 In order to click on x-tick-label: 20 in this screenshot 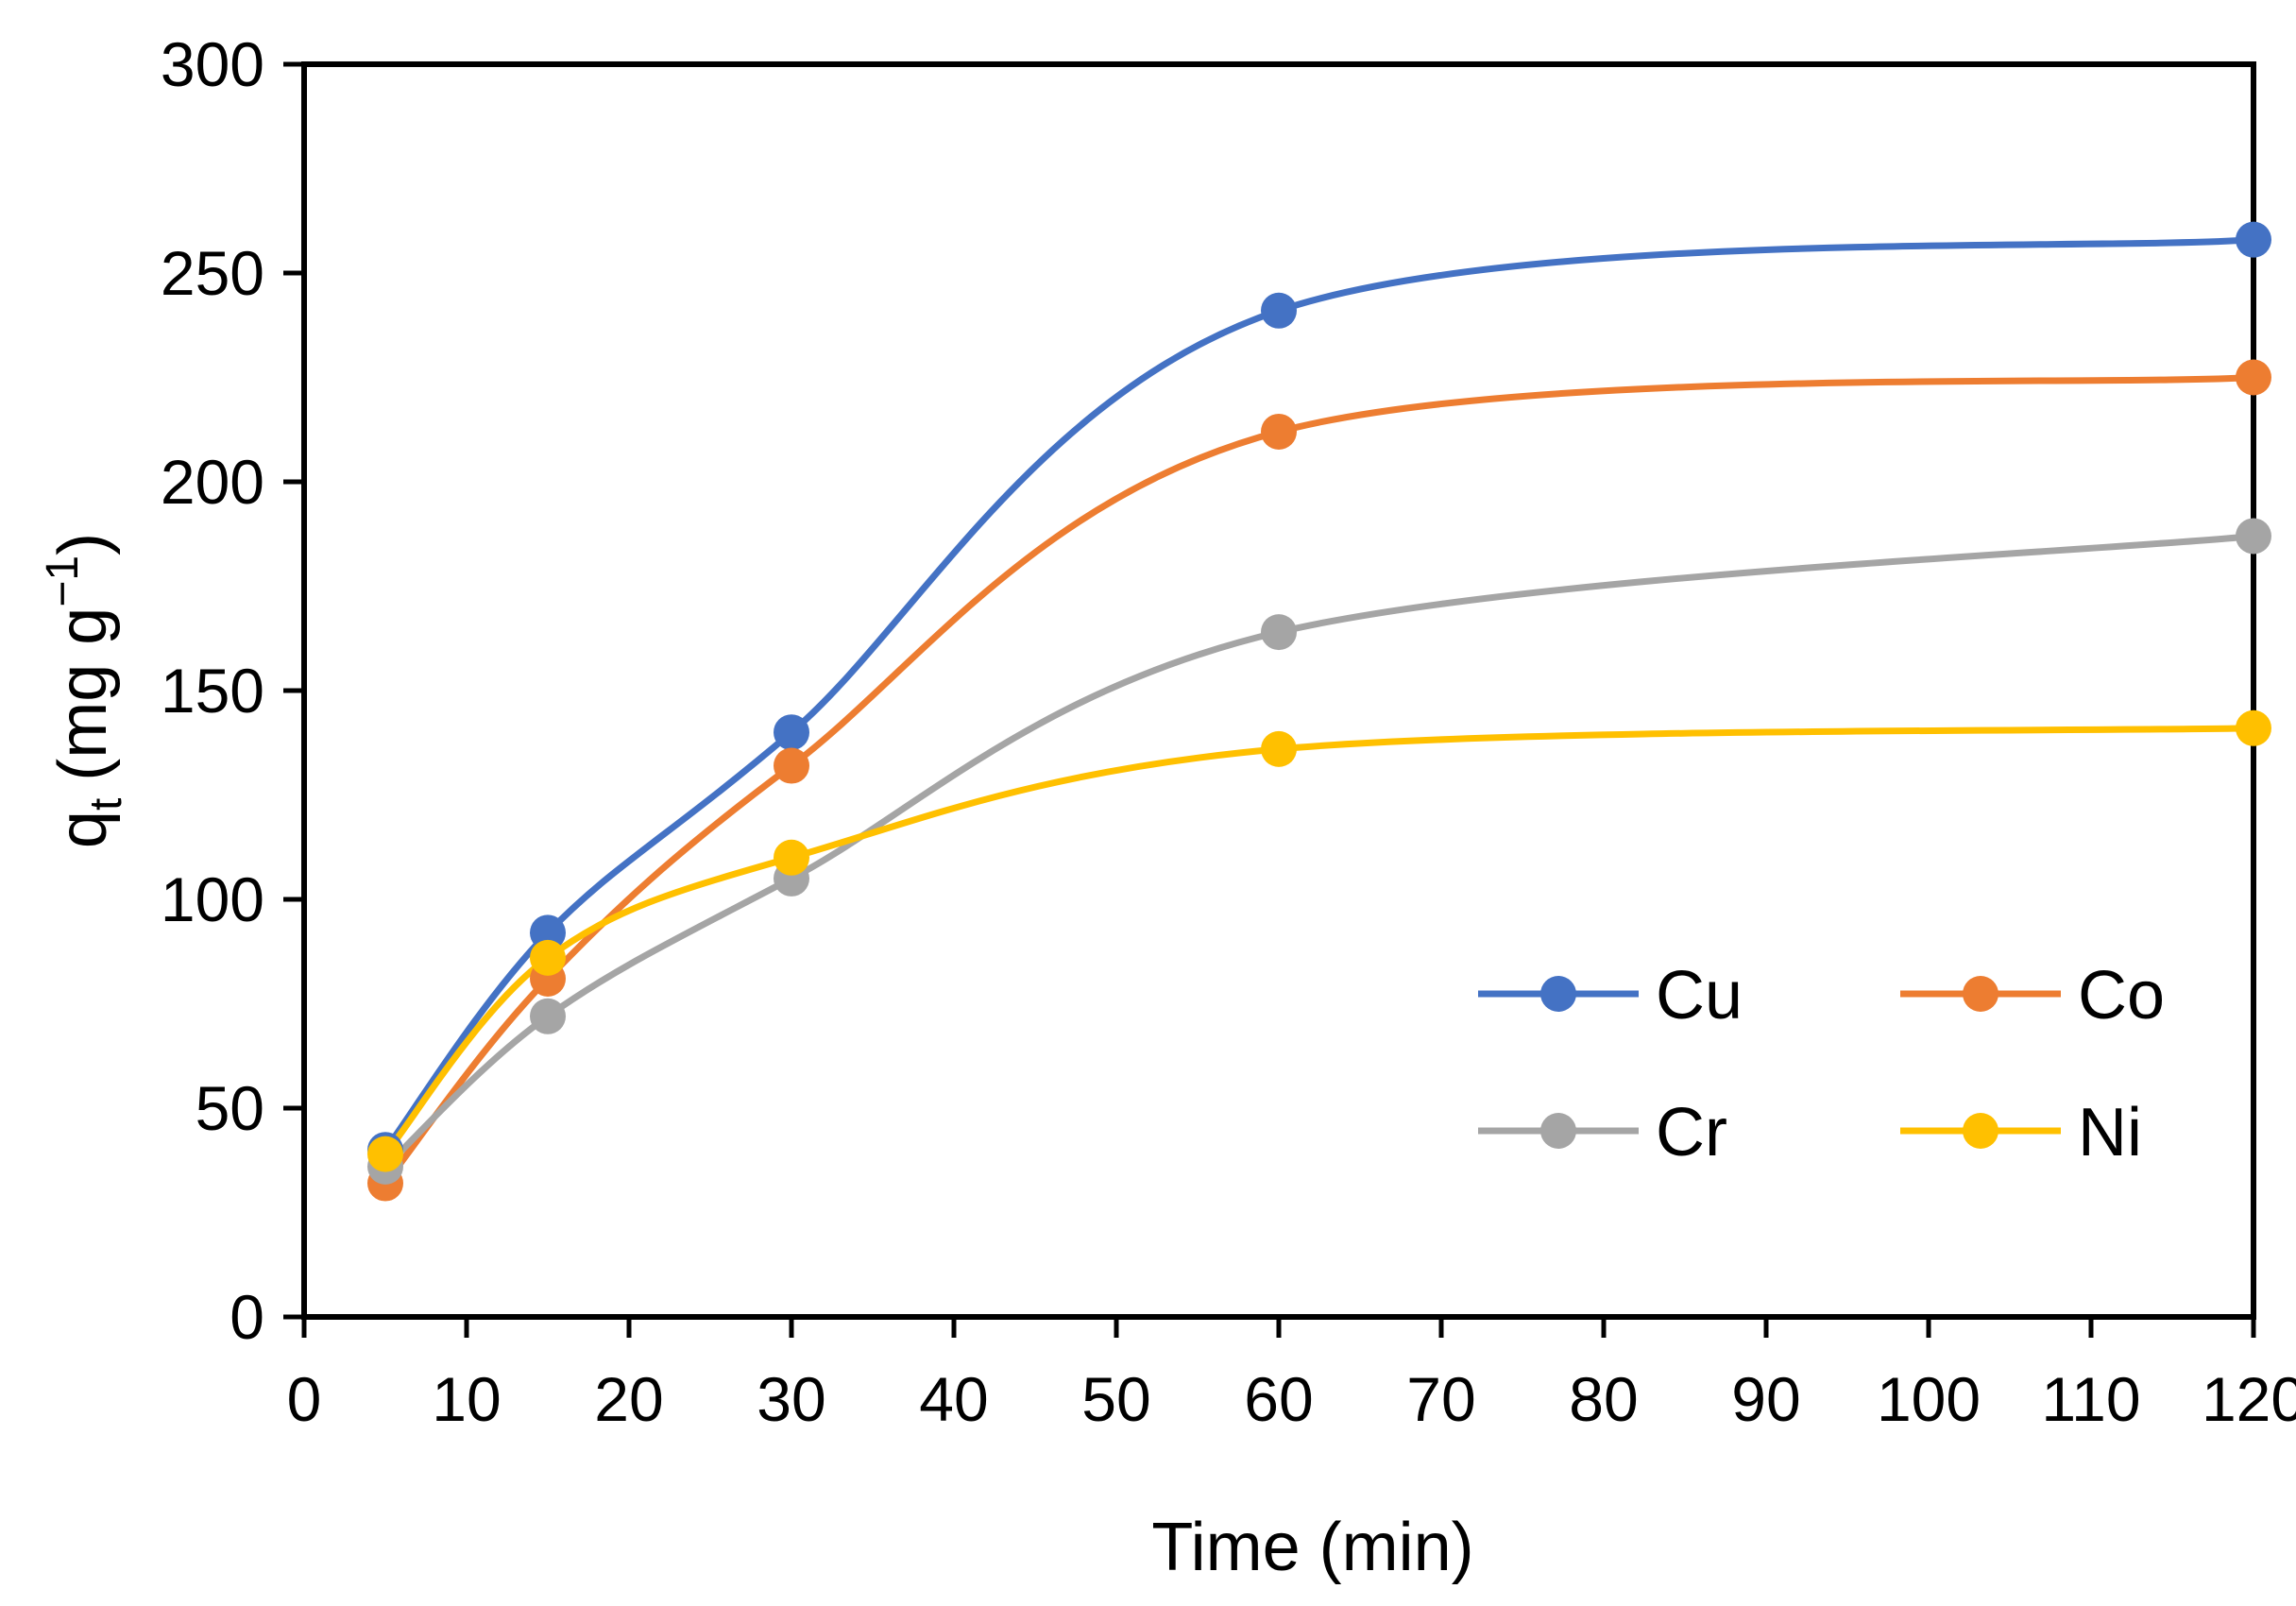, I will do `click(629, 1399)`.